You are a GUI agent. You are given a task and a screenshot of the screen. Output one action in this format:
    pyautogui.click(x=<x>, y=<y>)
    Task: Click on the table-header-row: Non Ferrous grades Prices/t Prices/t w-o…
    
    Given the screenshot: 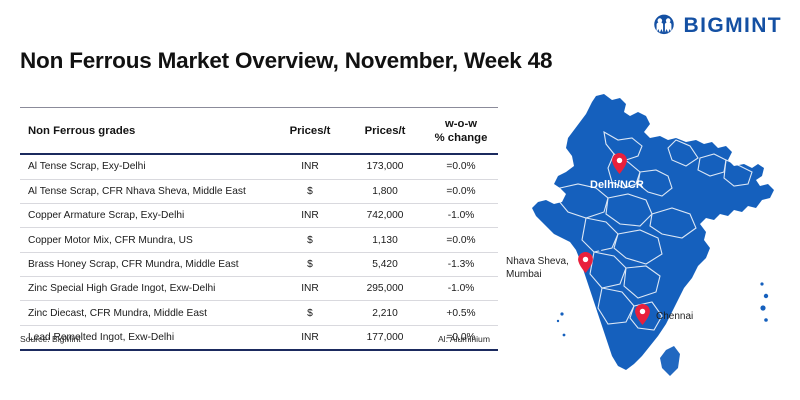 What is the action you would take?
    pyautogui.click(x=259, y=131)
    